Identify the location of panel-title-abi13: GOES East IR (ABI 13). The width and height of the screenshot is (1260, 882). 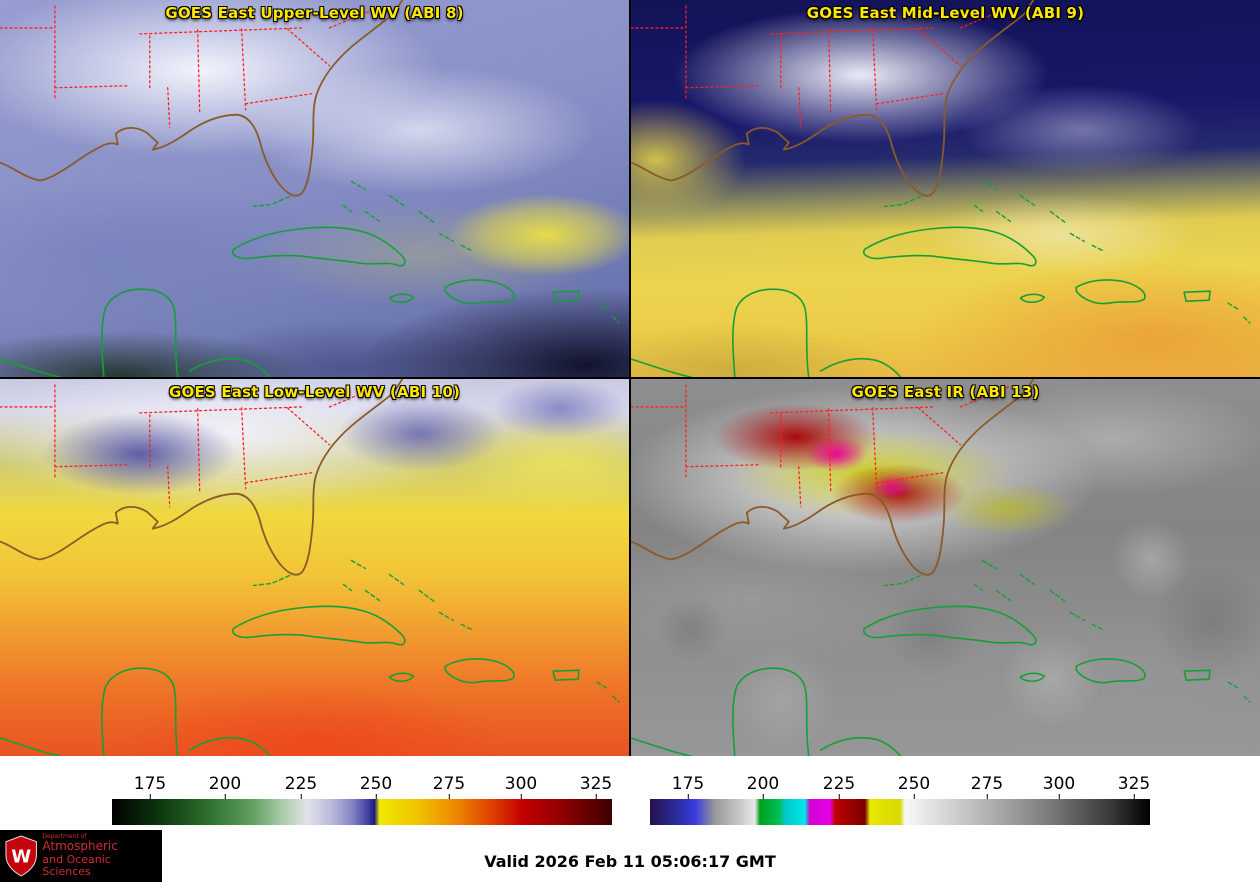
(945, 392).